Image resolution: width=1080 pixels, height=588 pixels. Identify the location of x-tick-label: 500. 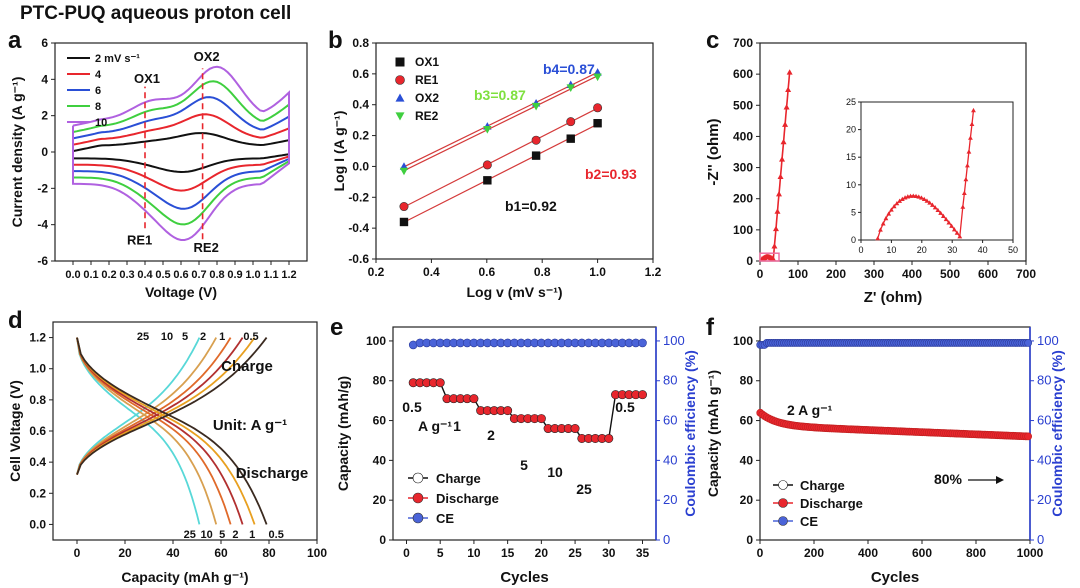
(950, 274).